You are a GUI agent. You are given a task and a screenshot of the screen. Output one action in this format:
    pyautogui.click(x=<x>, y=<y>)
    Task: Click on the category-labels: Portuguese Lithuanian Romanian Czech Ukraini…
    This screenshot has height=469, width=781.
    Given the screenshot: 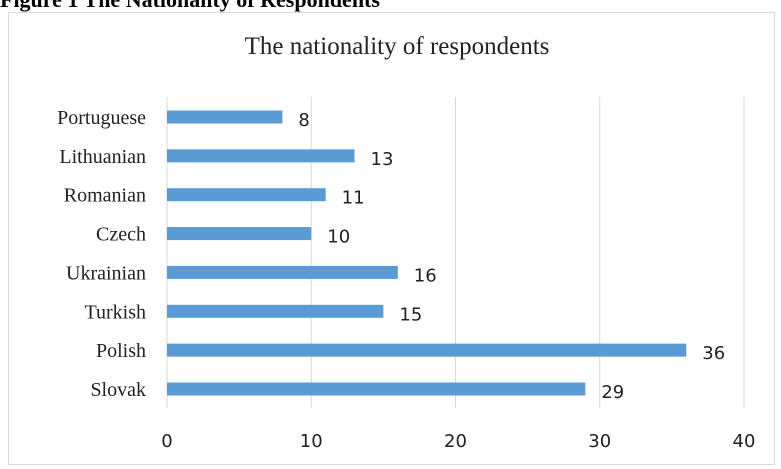 What is the action you would take?
    pyautogui.click(x=101, y=254)
    